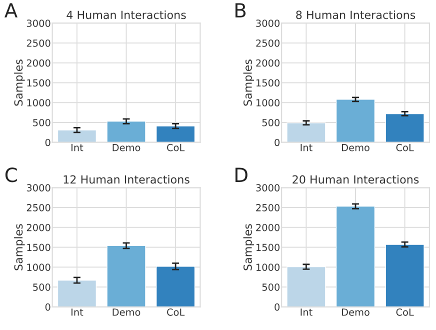 This screenshot has width=436, height=330. I want to click on text: C, so click(11, 175).